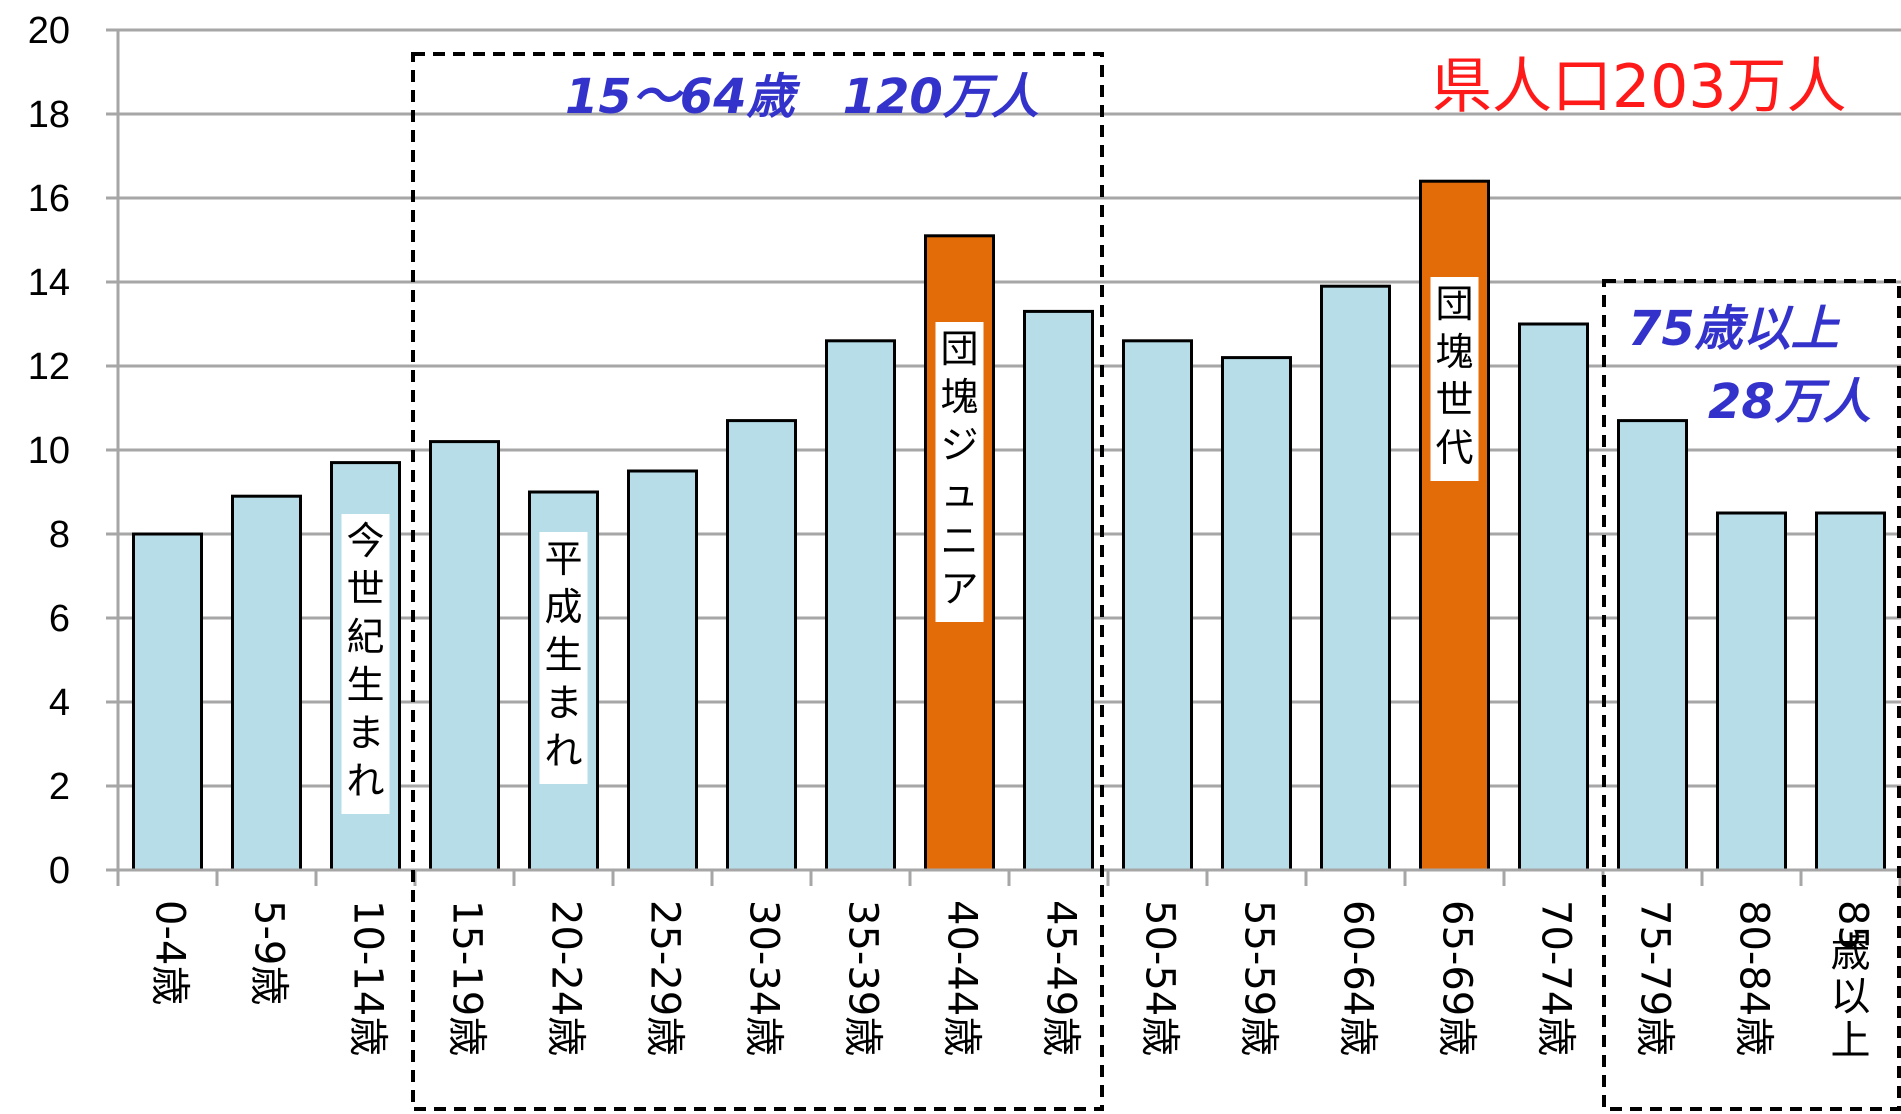 The image size is (1901, 1114). What do you see at coordinates (1853, 925) in the screenshot?
I see `svg-text: 85` at bounding box center [1853, 925].